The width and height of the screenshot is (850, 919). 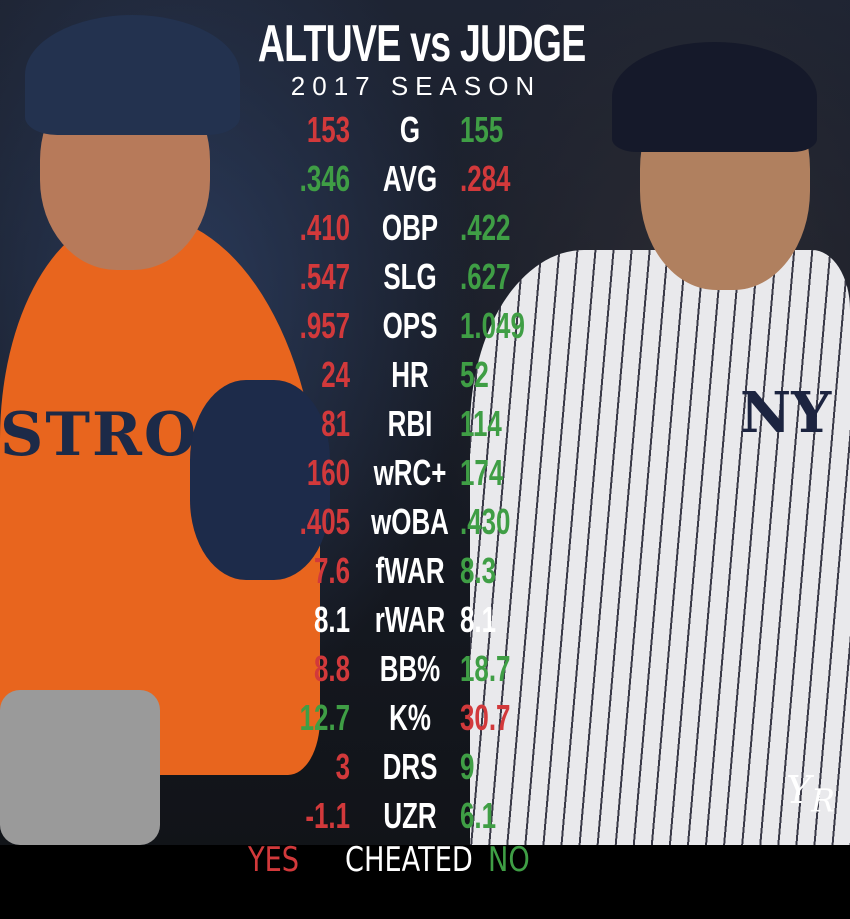 I want to click on stat-label: DRS, so click(x=410, y=766).